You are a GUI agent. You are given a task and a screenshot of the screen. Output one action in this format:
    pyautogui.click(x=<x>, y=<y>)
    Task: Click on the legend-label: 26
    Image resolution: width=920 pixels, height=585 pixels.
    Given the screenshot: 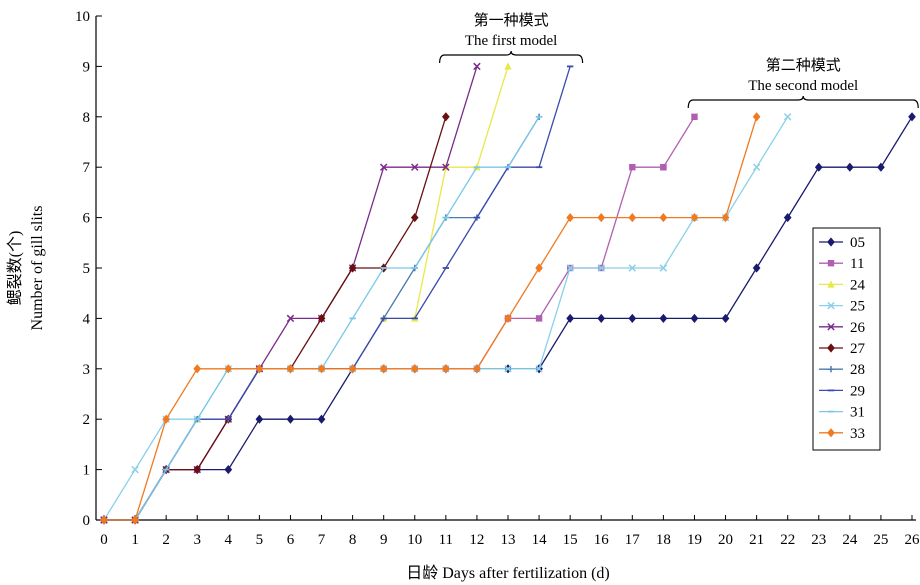 What is the action you would take?
    pyautogui.click(x=858, y=328)
    